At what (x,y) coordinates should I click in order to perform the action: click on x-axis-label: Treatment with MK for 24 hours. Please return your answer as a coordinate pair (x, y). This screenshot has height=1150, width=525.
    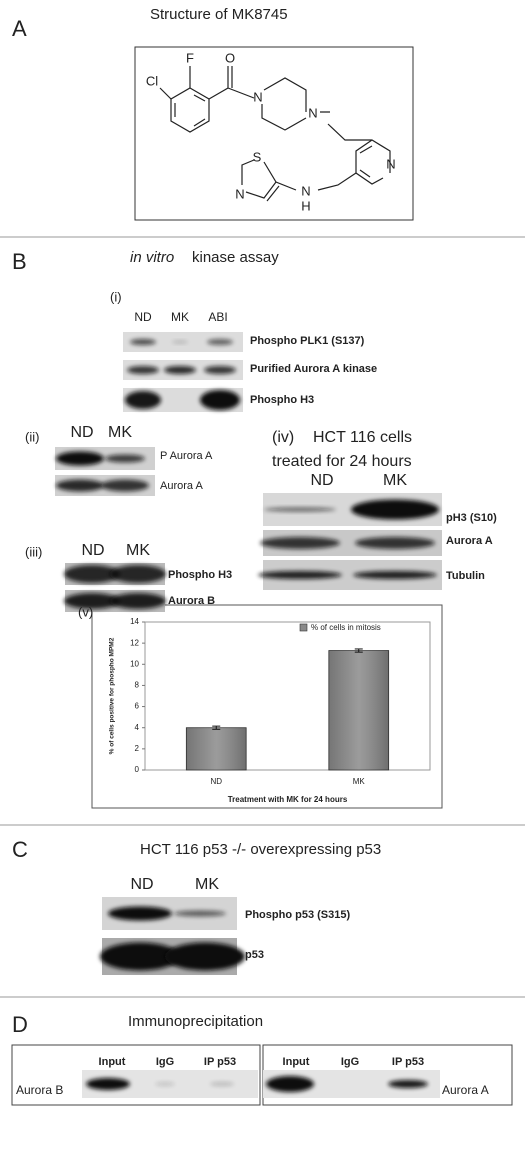
    Looking at the image, I should click on (288, 799).